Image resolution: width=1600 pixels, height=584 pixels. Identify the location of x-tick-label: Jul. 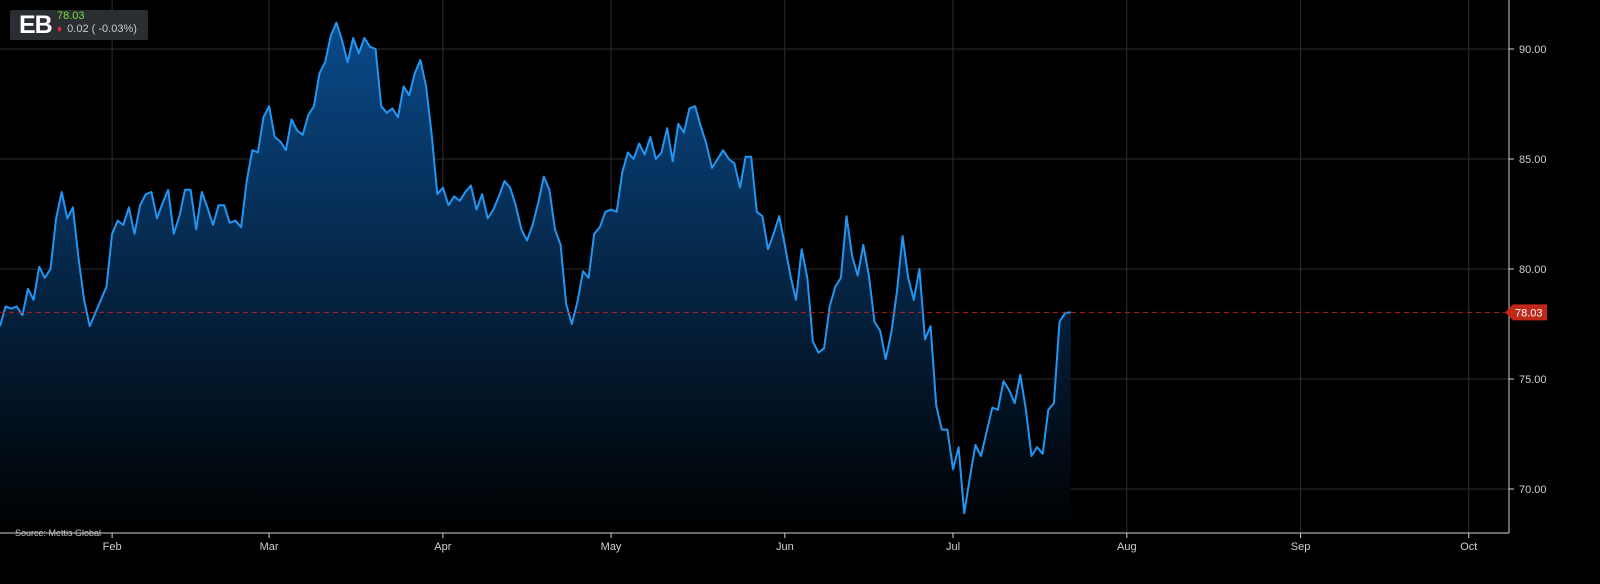
(953, 547).